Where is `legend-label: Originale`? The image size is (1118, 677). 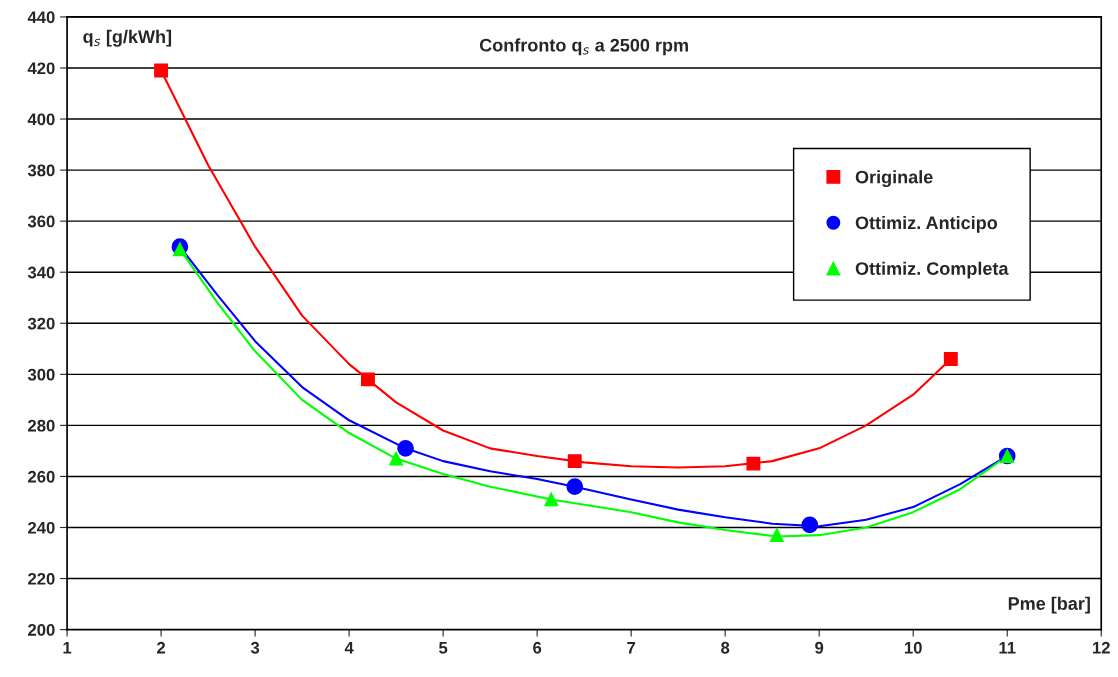 legend-label: Originale is located at coordinates (894, 179).